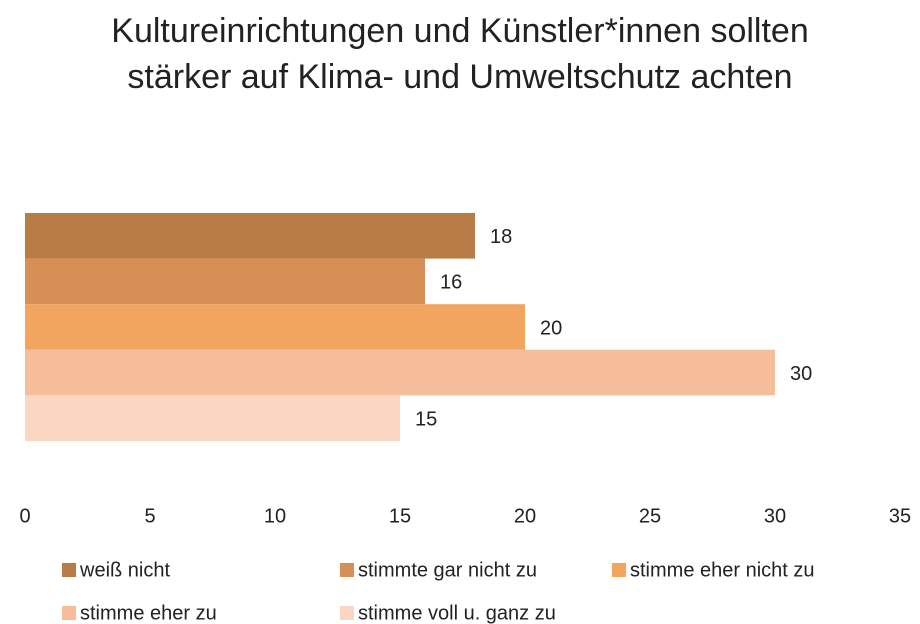 This screenshot has height=624, width=920. I want to click on x-tick-label: 0, so click(24, 516).